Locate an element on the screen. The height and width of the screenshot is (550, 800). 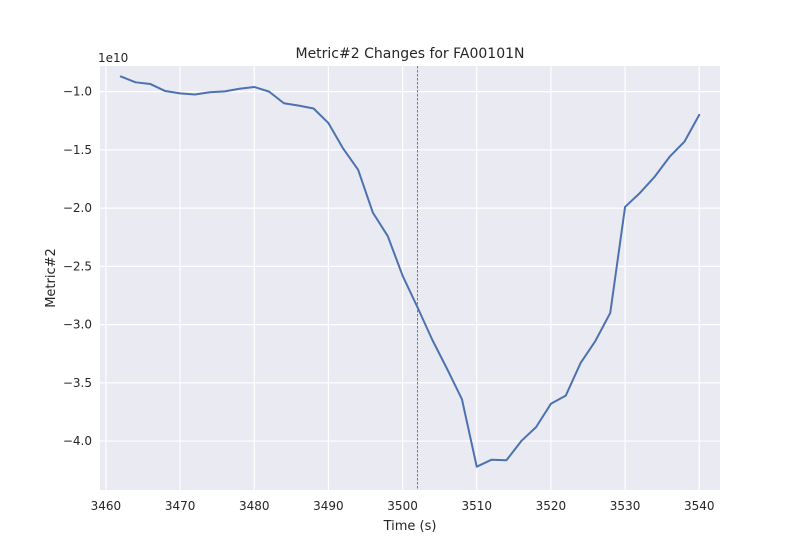
x-tick-label: 3480 is located at coordinates (254, 506).